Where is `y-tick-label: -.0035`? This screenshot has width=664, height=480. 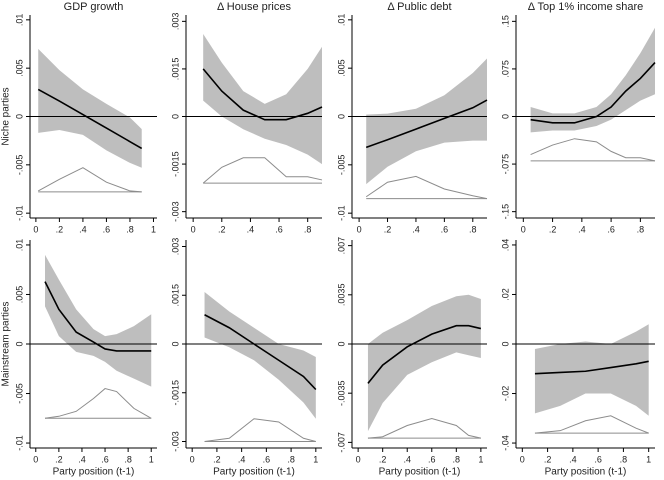 y-tick-label: -.0035 is located at coordinates (341, 393).